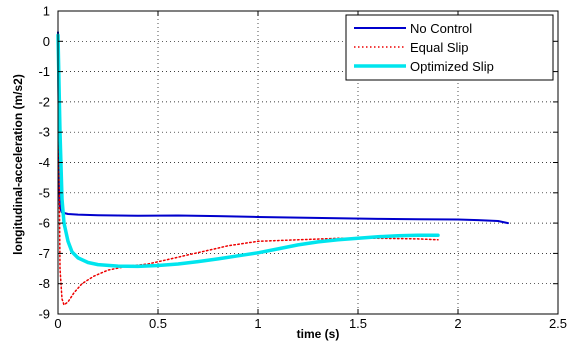 This screenshot has height=345, width=570. Describe the element at coordinates (44, 71) in the screenshot. I see `y-tick-label: -1` at that location.